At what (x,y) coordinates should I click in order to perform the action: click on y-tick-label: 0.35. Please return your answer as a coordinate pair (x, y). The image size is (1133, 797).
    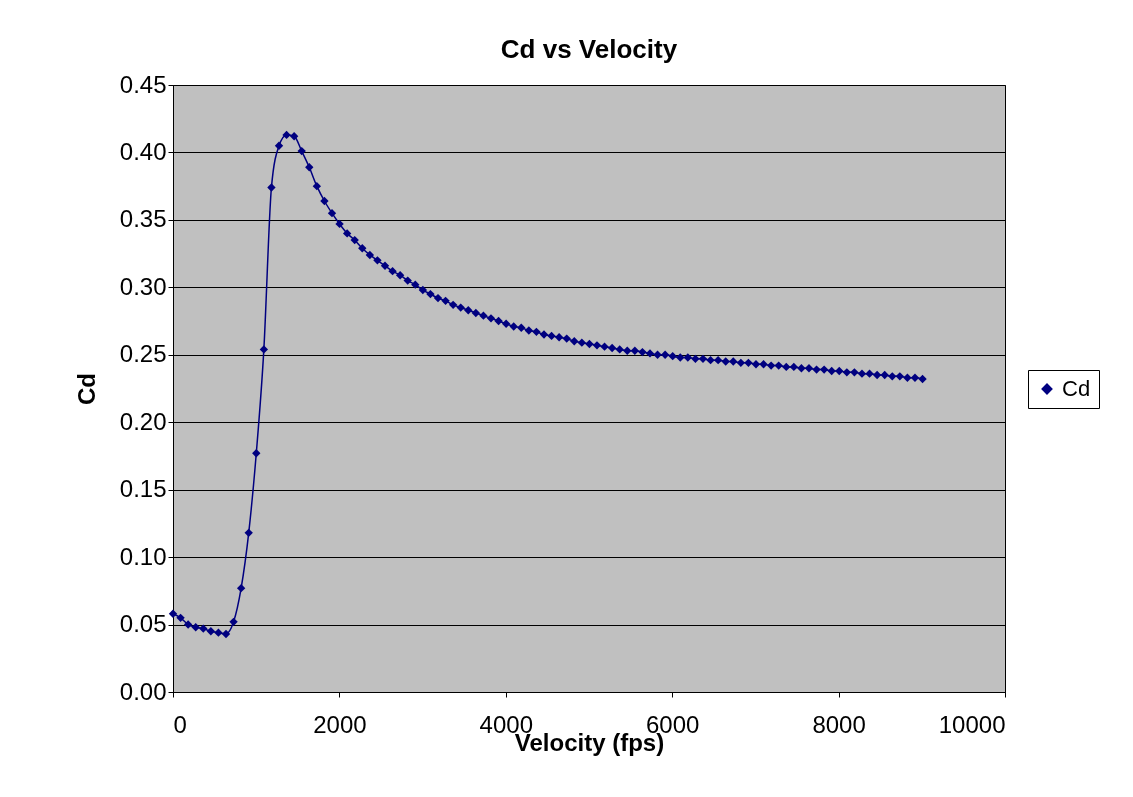
    Looking at the image, I should click on (143, 219).